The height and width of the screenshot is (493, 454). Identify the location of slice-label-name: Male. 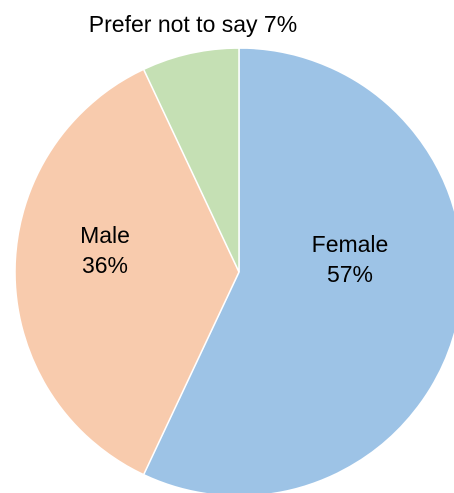
(105, 235).